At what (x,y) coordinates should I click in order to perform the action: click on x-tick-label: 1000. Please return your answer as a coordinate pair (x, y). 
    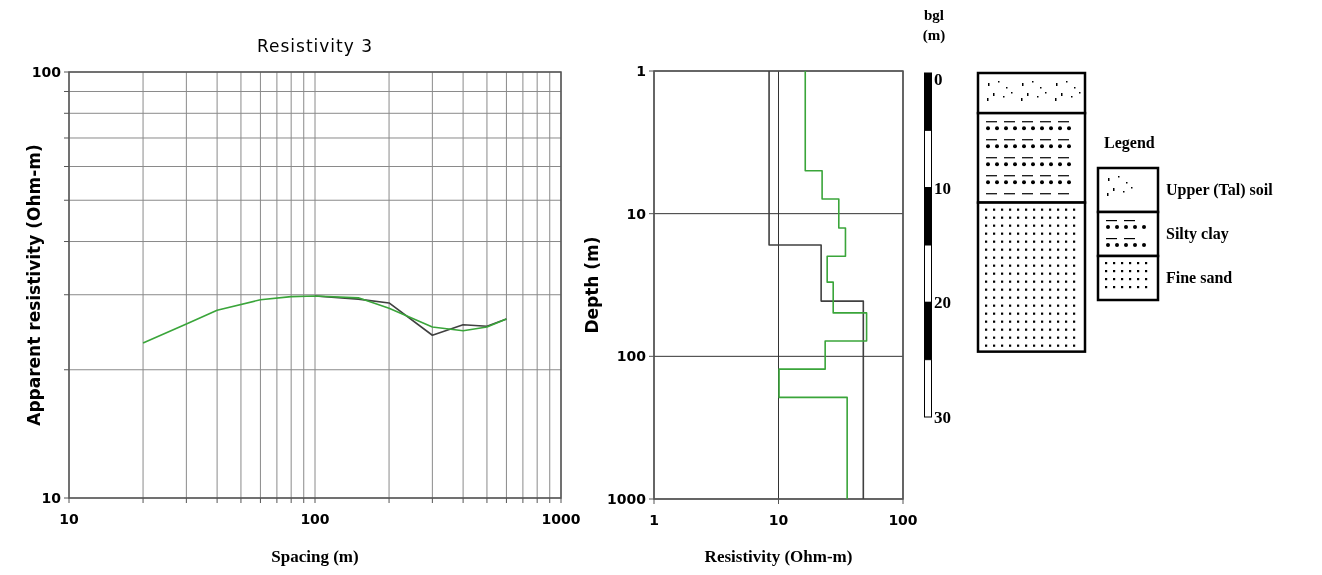
    Looking at the image, I should click on (561, 519).